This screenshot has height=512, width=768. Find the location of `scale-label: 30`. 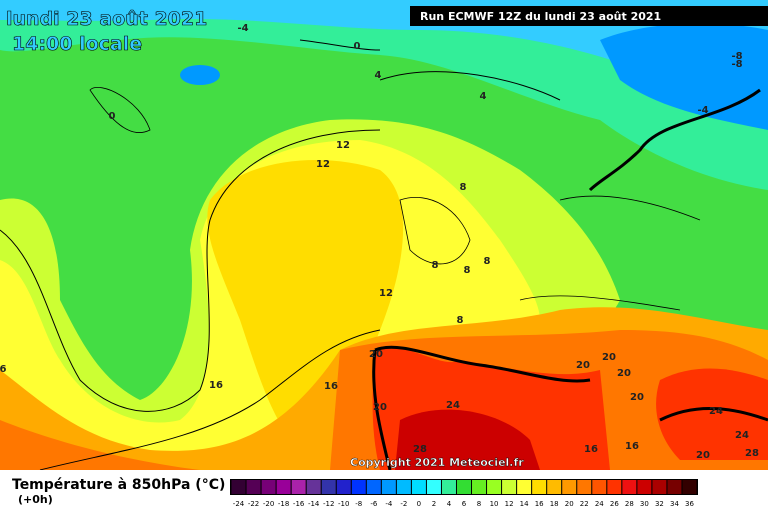

scale-label: 30 is located at coordinates (644, 504).